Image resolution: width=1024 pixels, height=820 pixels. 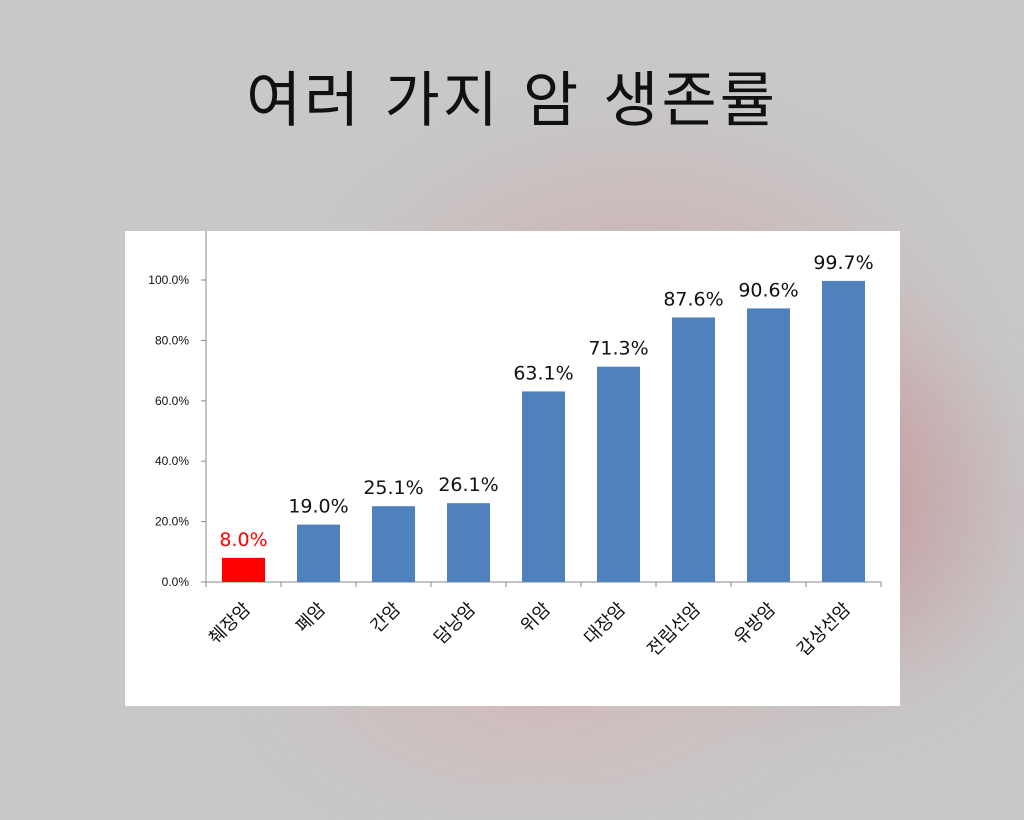 I want to click on slide-title: 여러 가지 암 생존률, so click(x=512, y=101).